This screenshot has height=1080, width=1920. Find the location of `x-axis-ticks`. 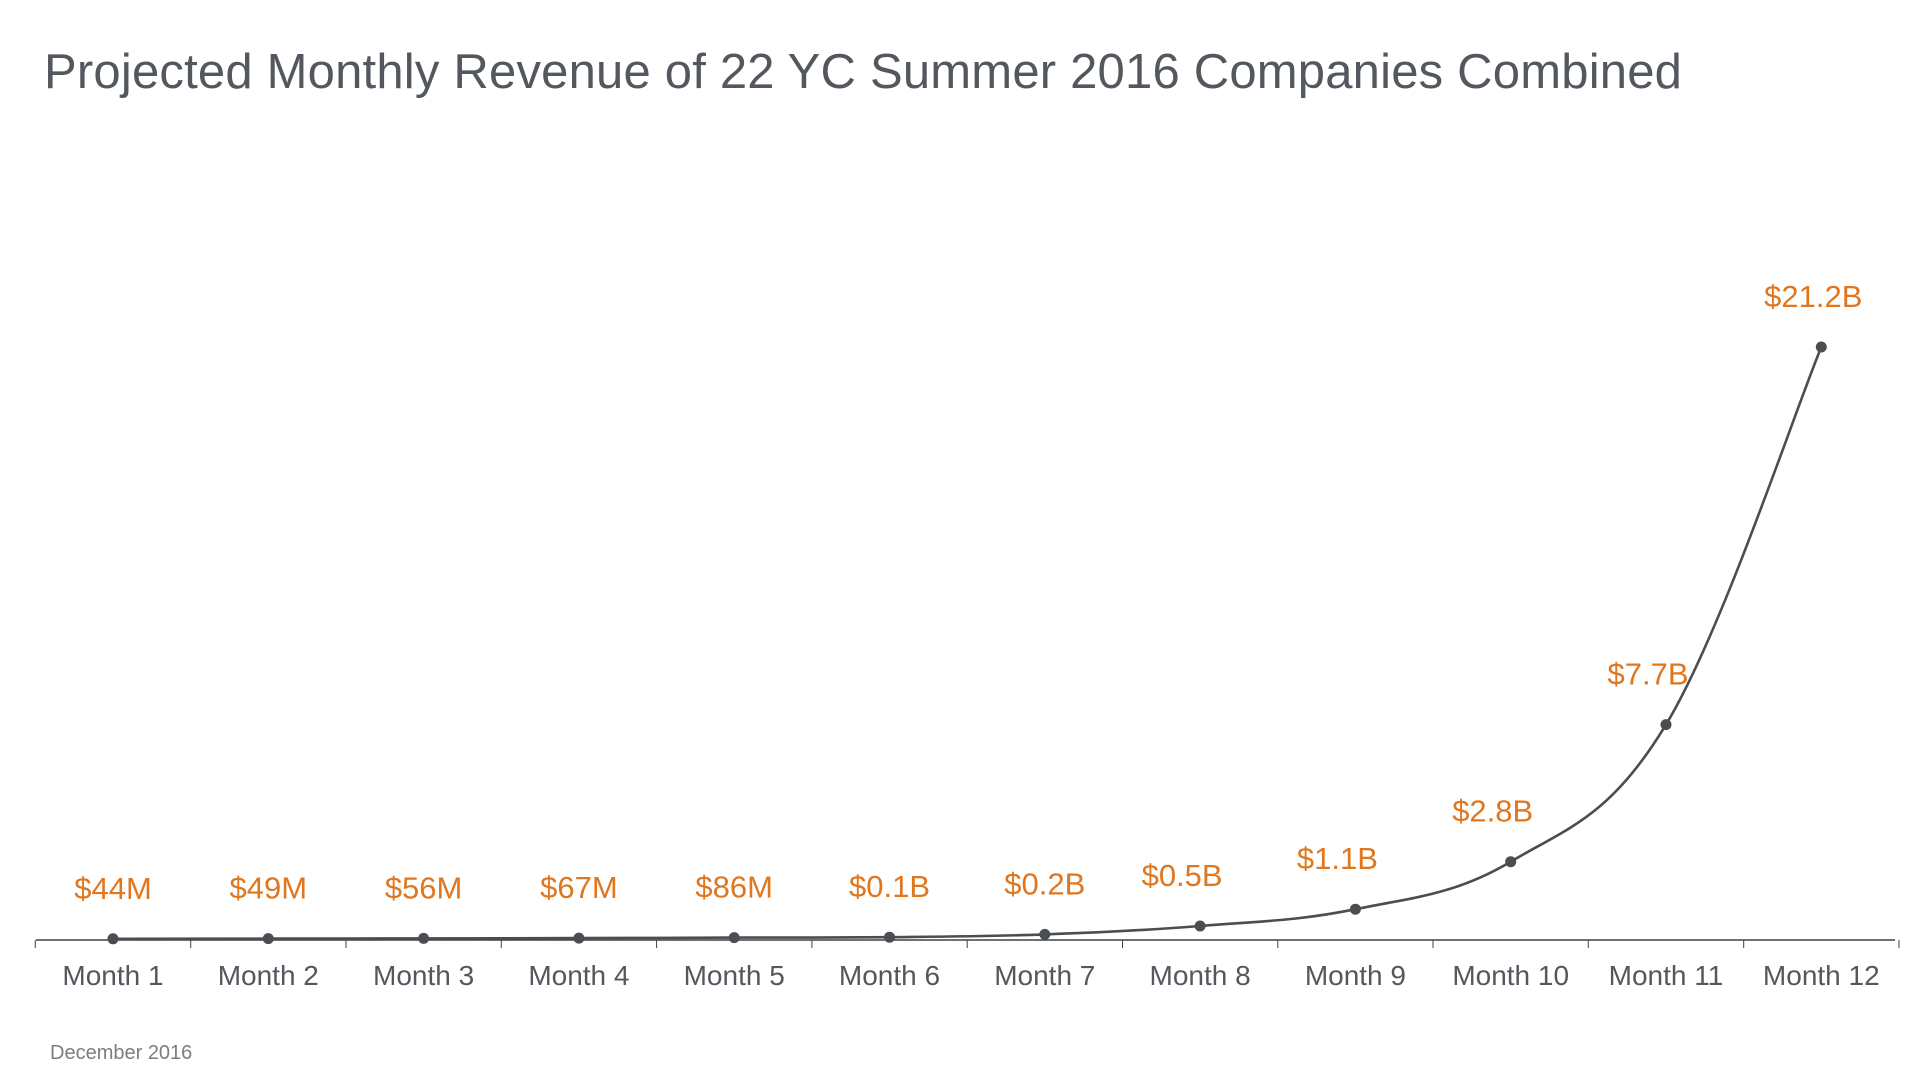

x-axis-ticks is located at coordinates (967, 944).